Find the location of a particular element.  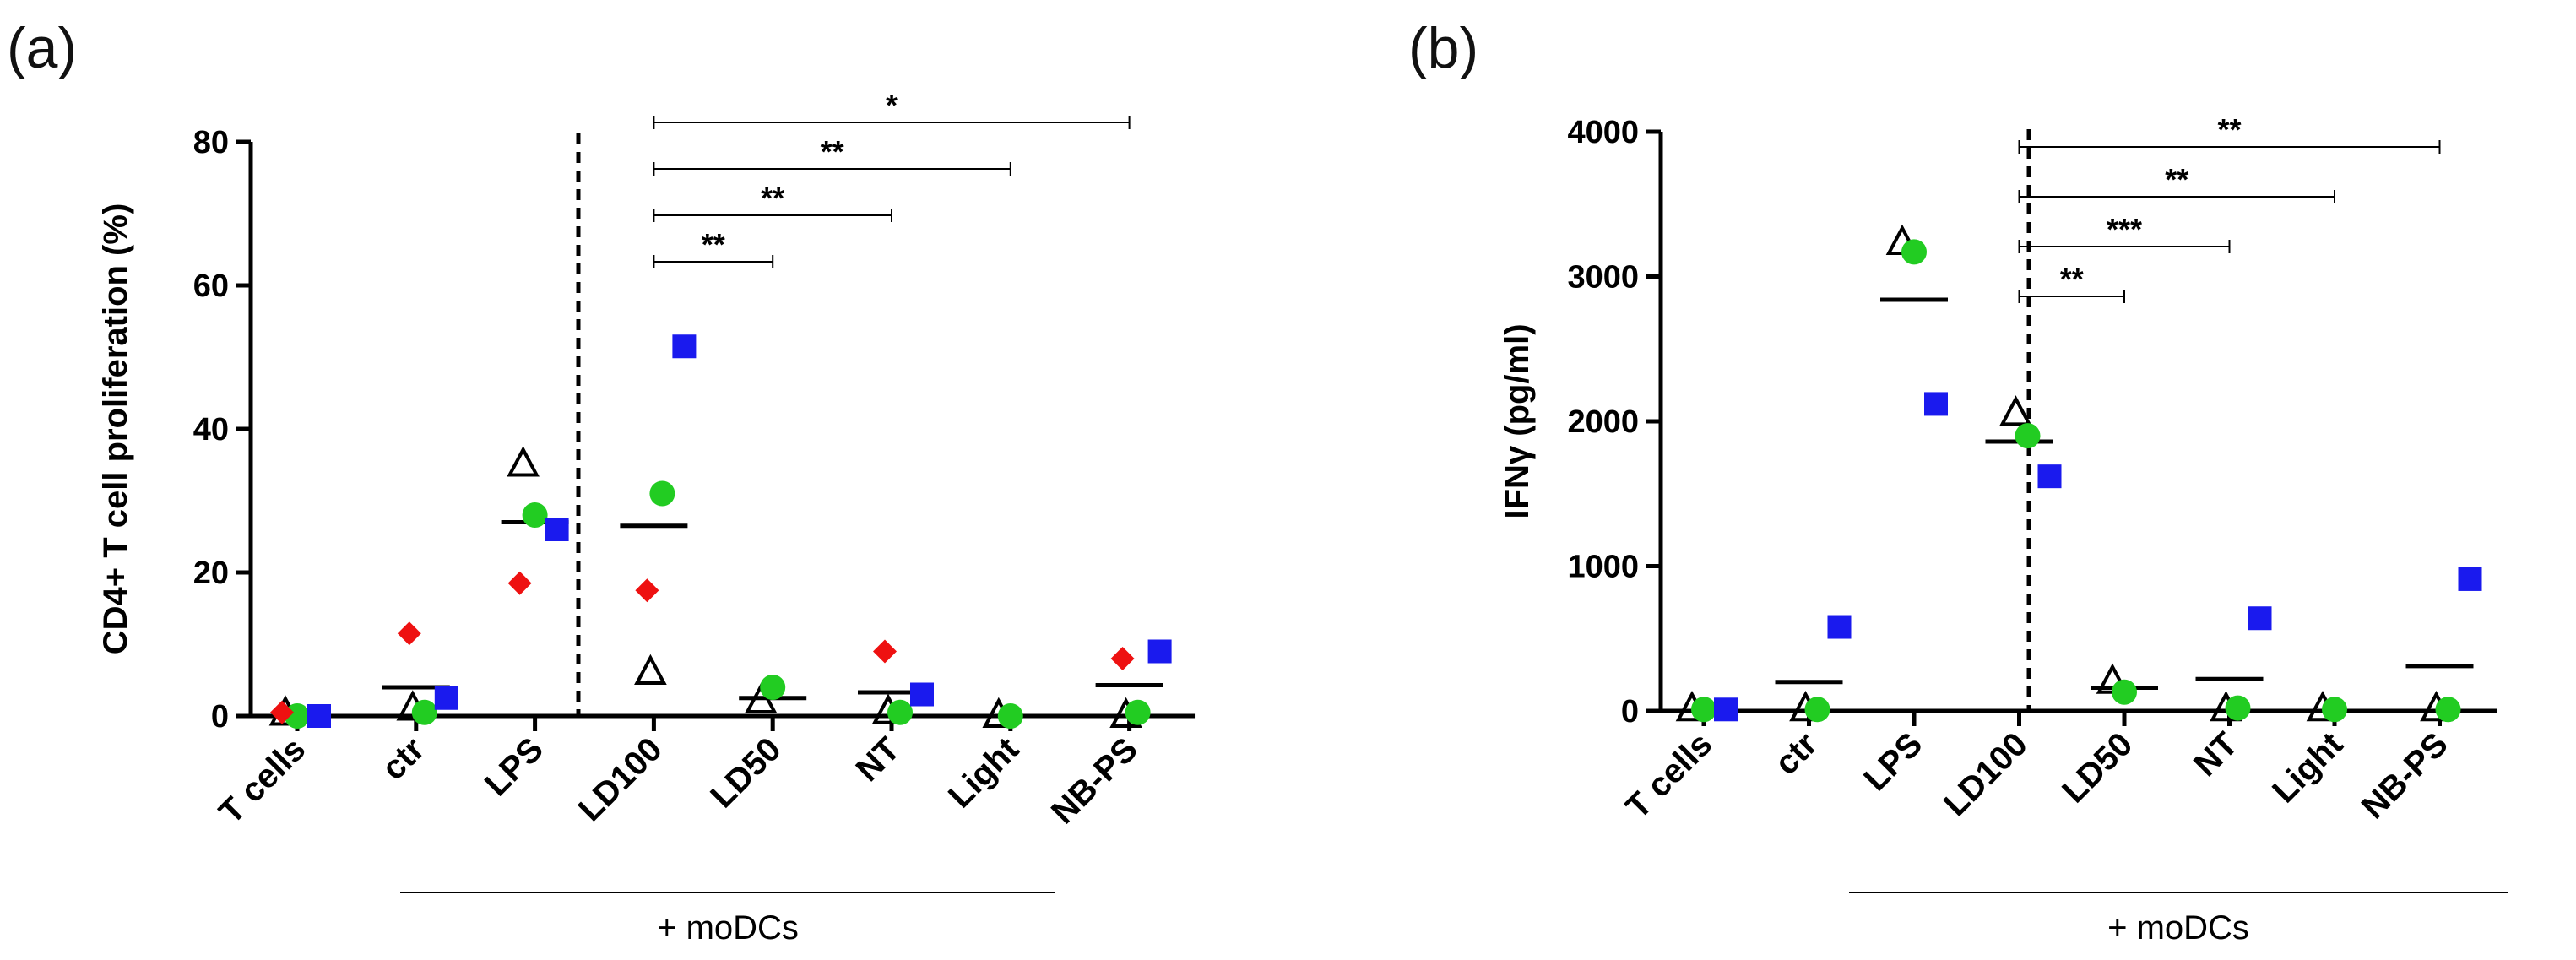

y-tick-label: 1000 is located at coordinates (1603, 567).